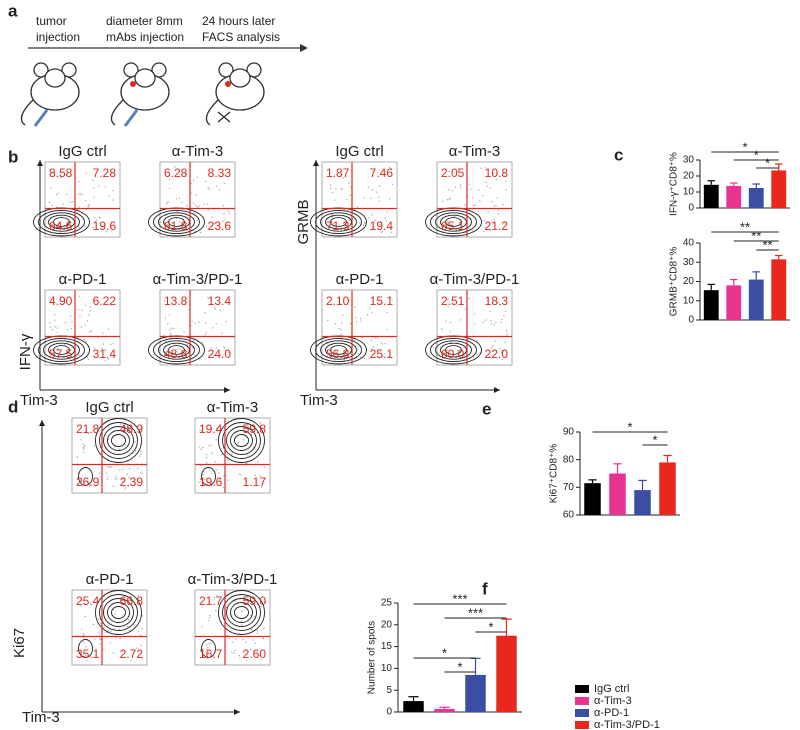 This screenshot has height=730, width=800. I want to click on significance-label: **, so click(745, 226).